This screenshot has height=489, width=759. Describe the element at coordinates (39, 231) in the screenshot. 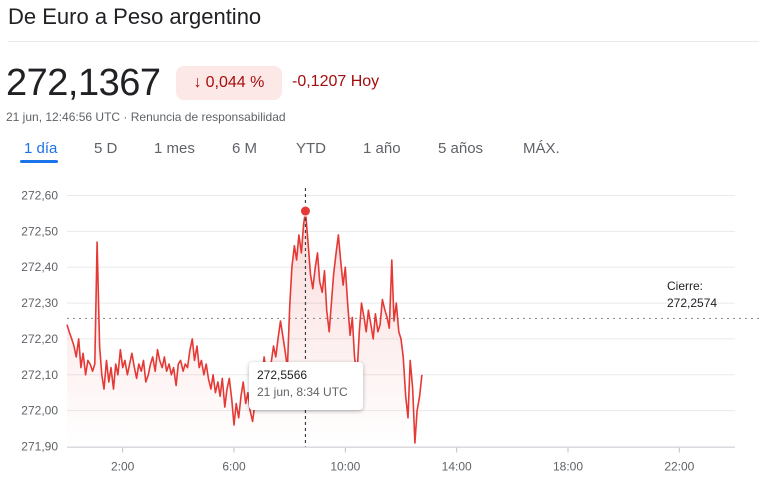

I see `y-tick-label: 272,50` at that location.